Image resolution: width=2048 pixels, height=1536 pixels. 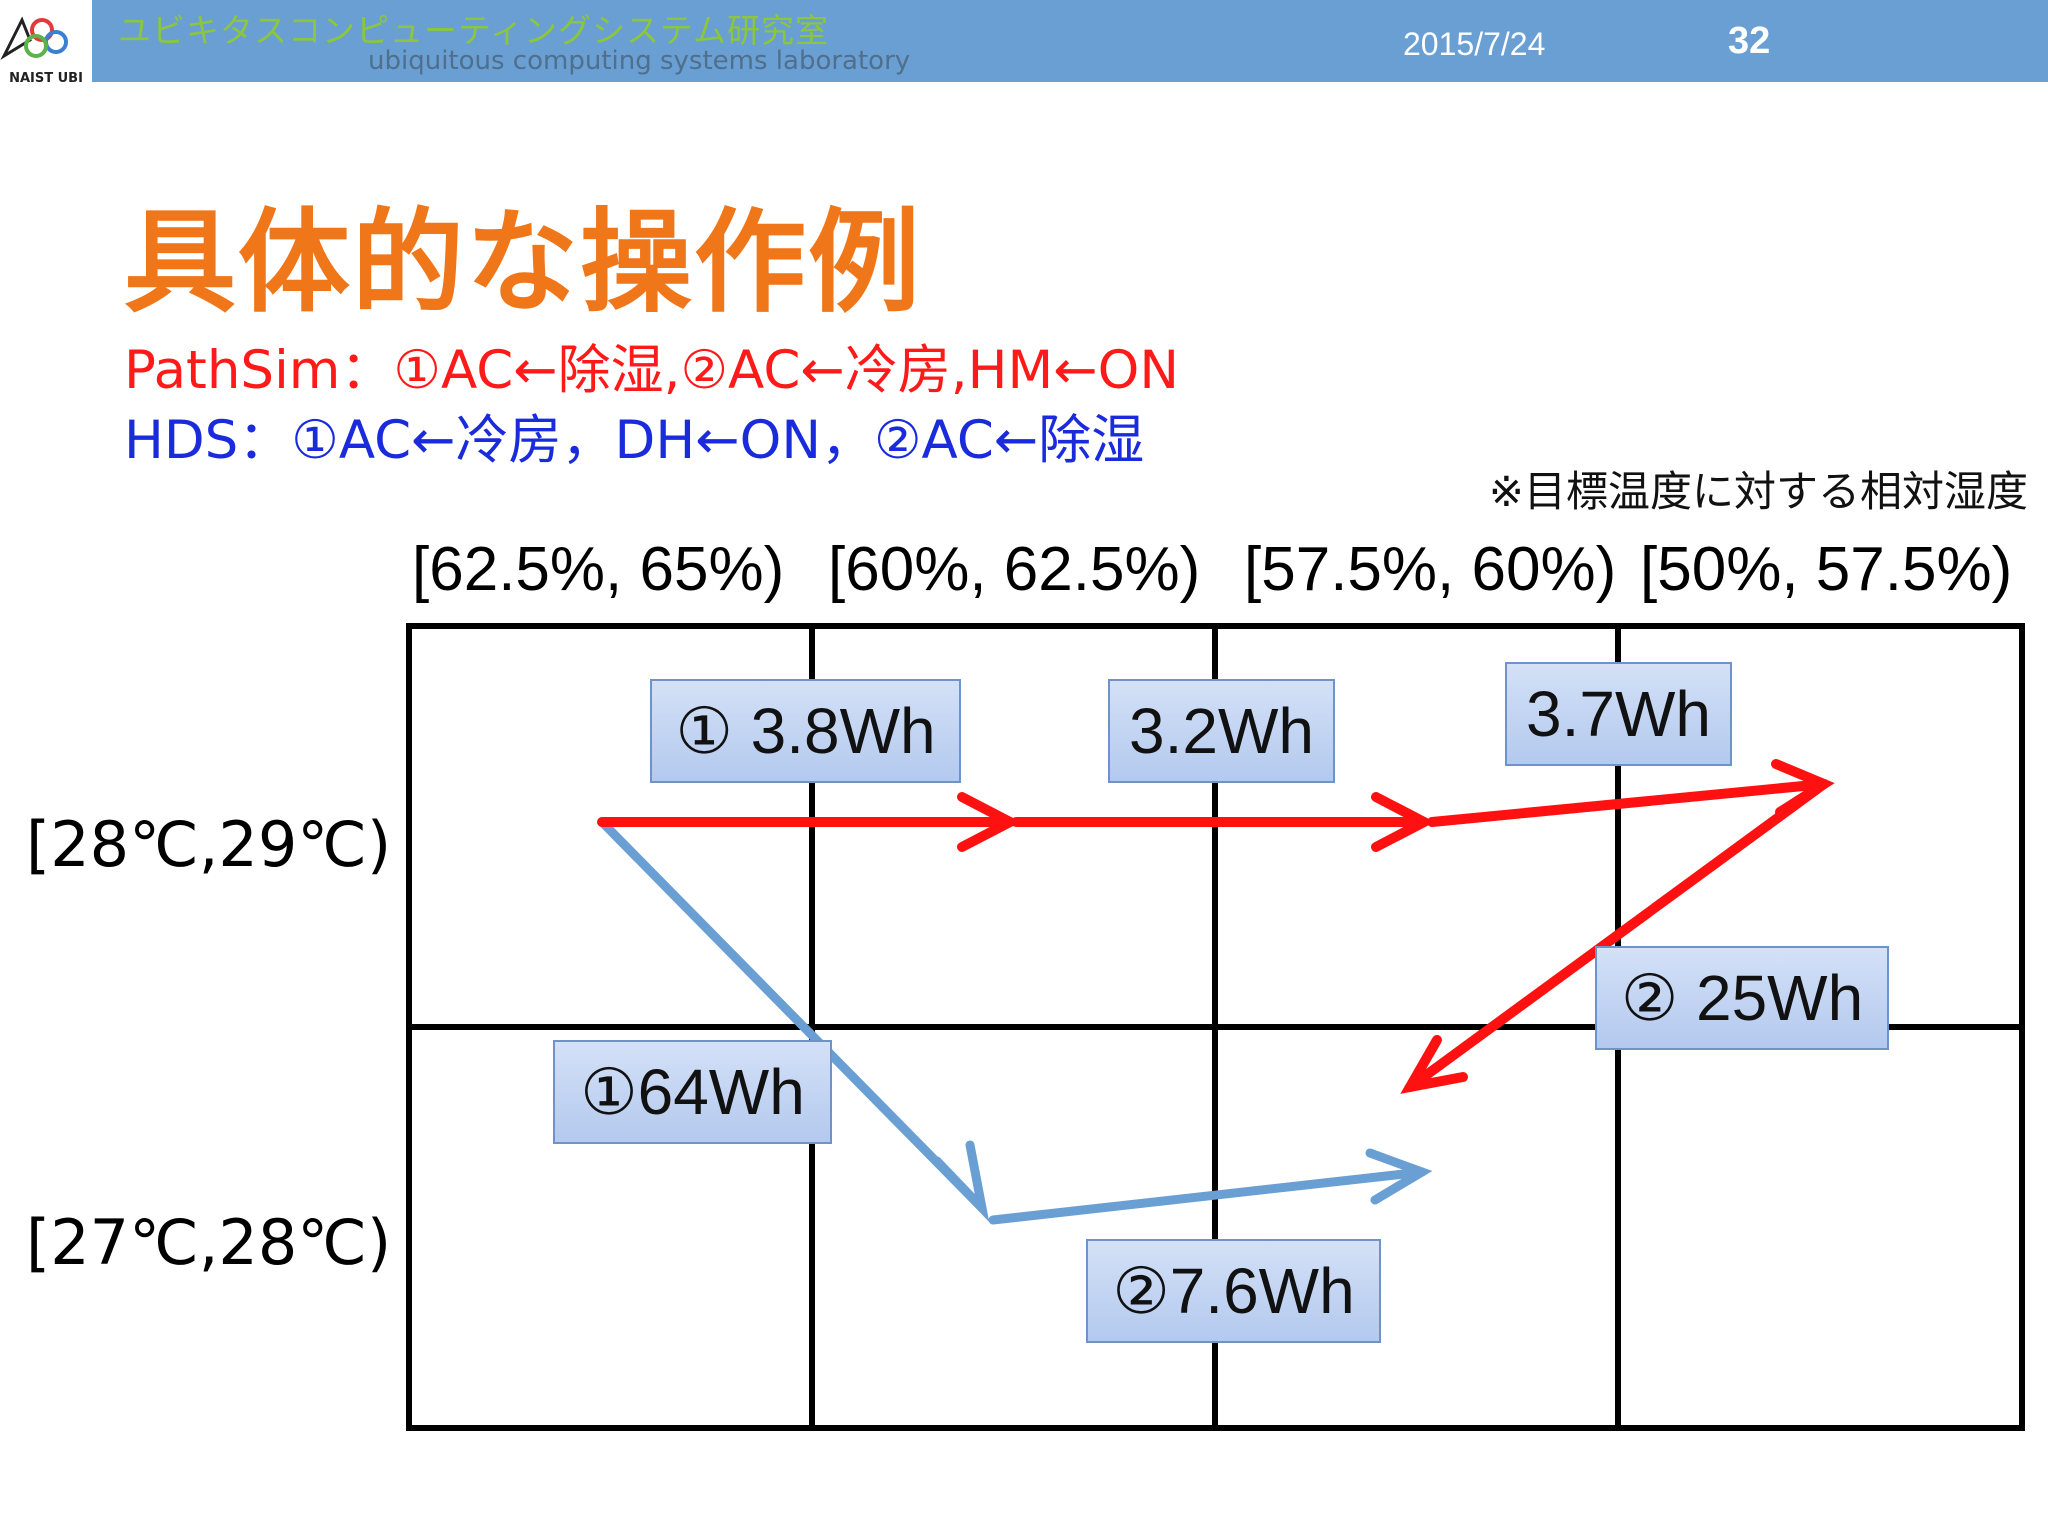 What do you see at coordinates (1015, 1021) in the screenshot?
I see `hds-path` at bounding box center [1015, 1021].